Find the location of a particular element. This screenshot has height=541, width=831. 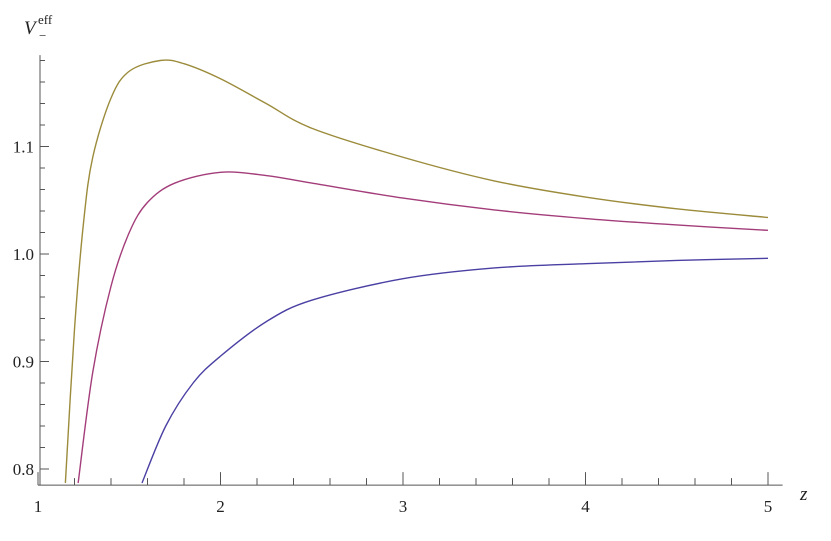

x-tick-label: 4 is located at coordinates (585, 506).